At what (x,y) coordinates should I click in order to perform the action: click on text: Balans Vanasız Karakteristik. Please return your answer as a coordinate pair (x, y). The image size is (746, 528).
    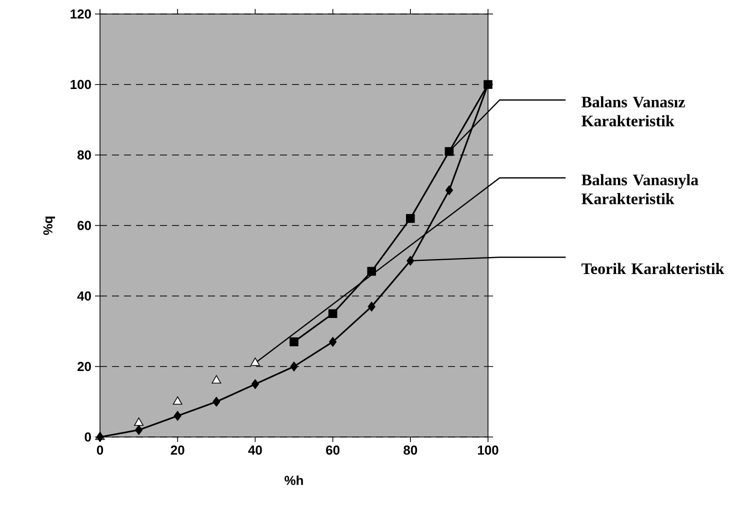
    Looking at the image, I should click on (633, 111).